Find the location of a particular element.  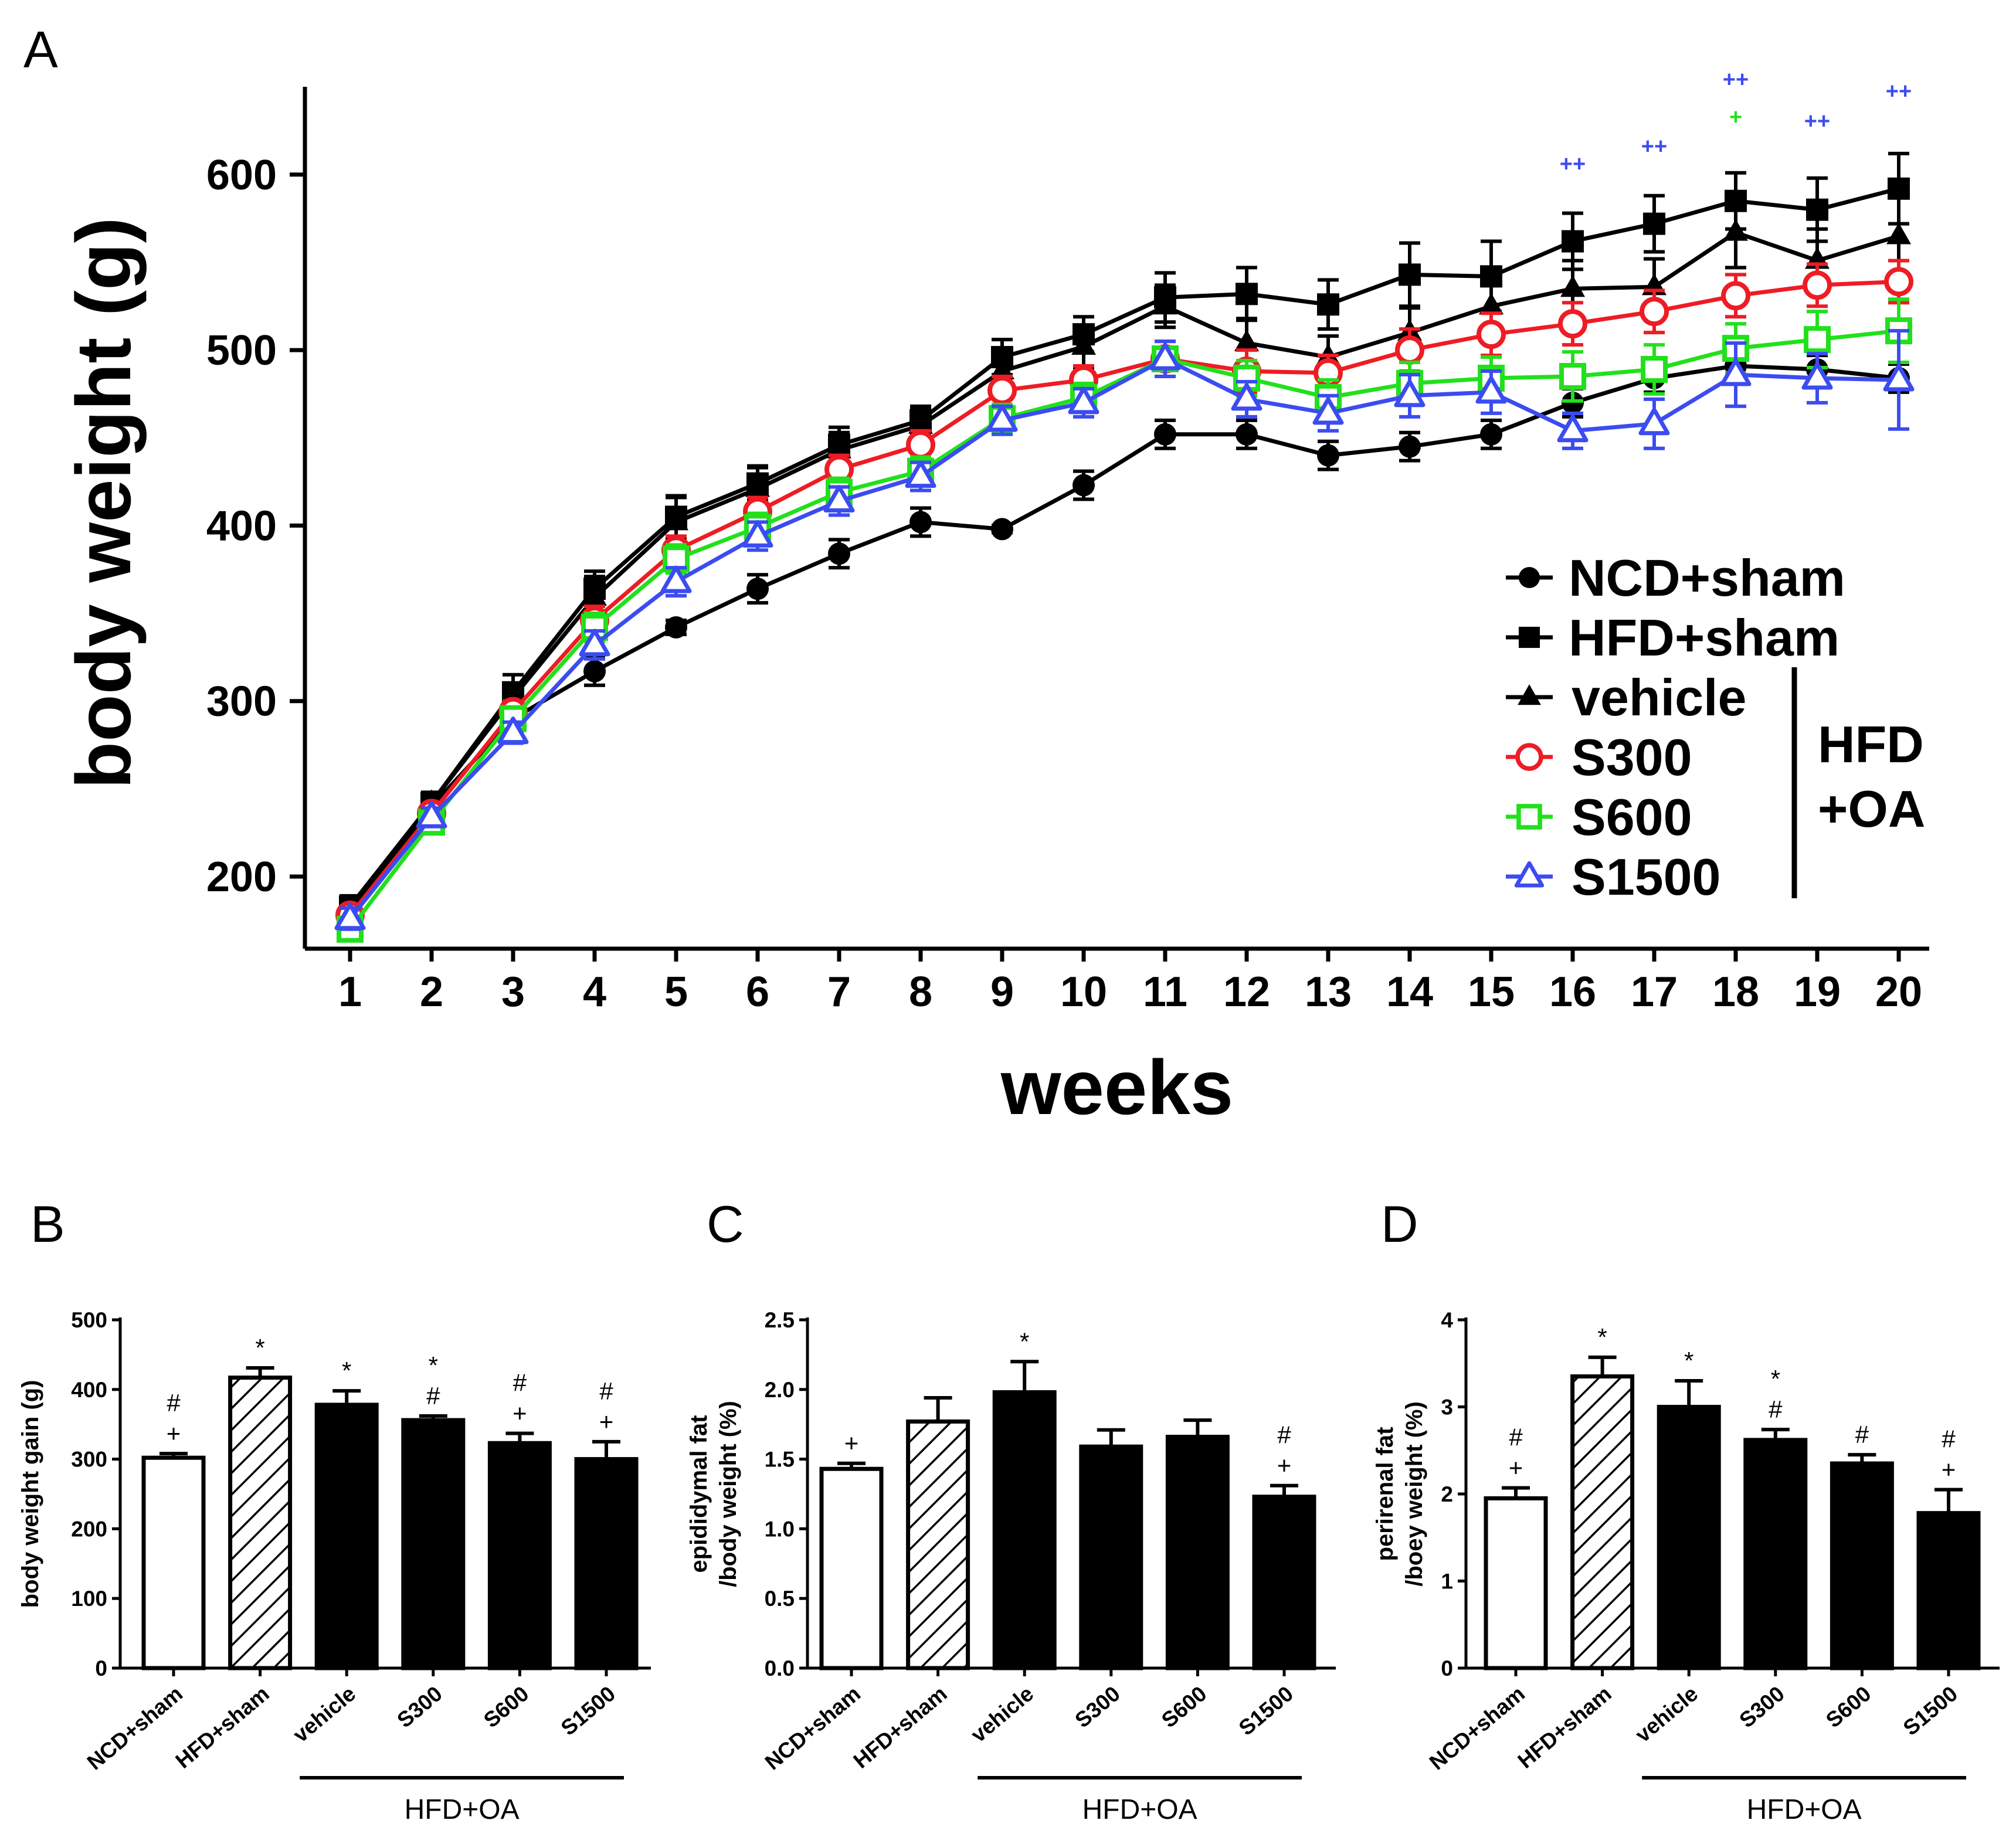

data-point-s1500-w19 is located at coordinates (1817, 376).